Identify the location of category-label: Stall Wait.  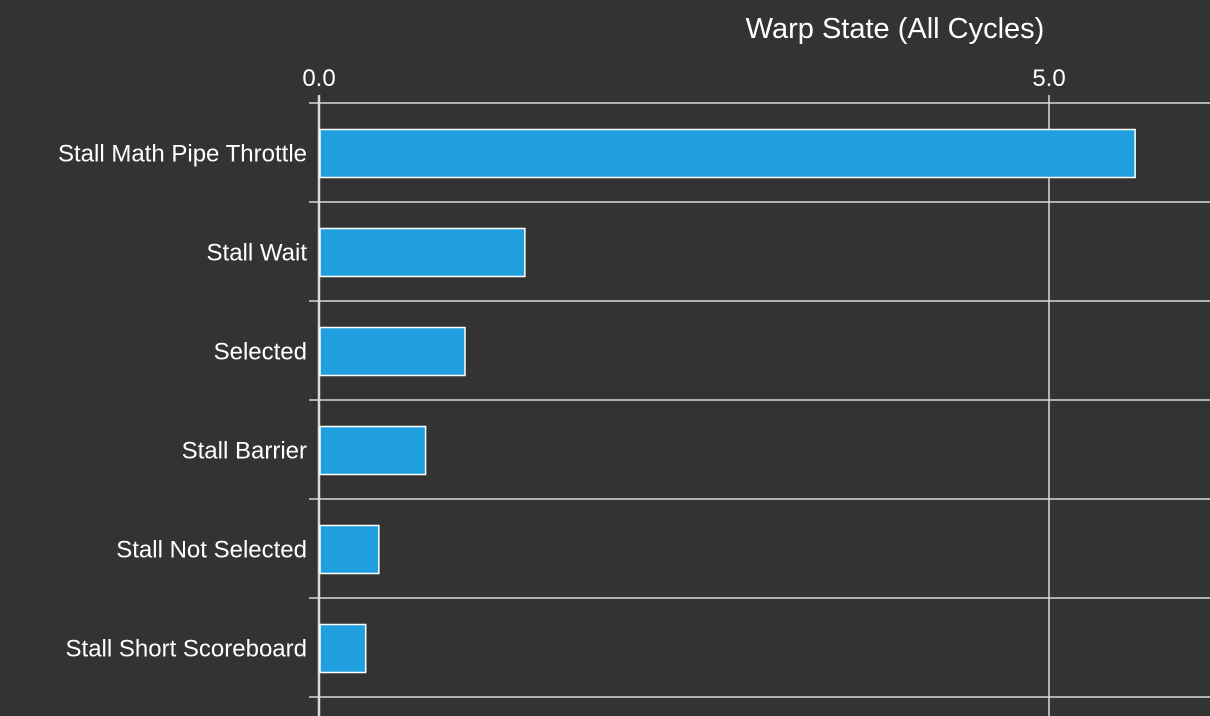
(257, 253).